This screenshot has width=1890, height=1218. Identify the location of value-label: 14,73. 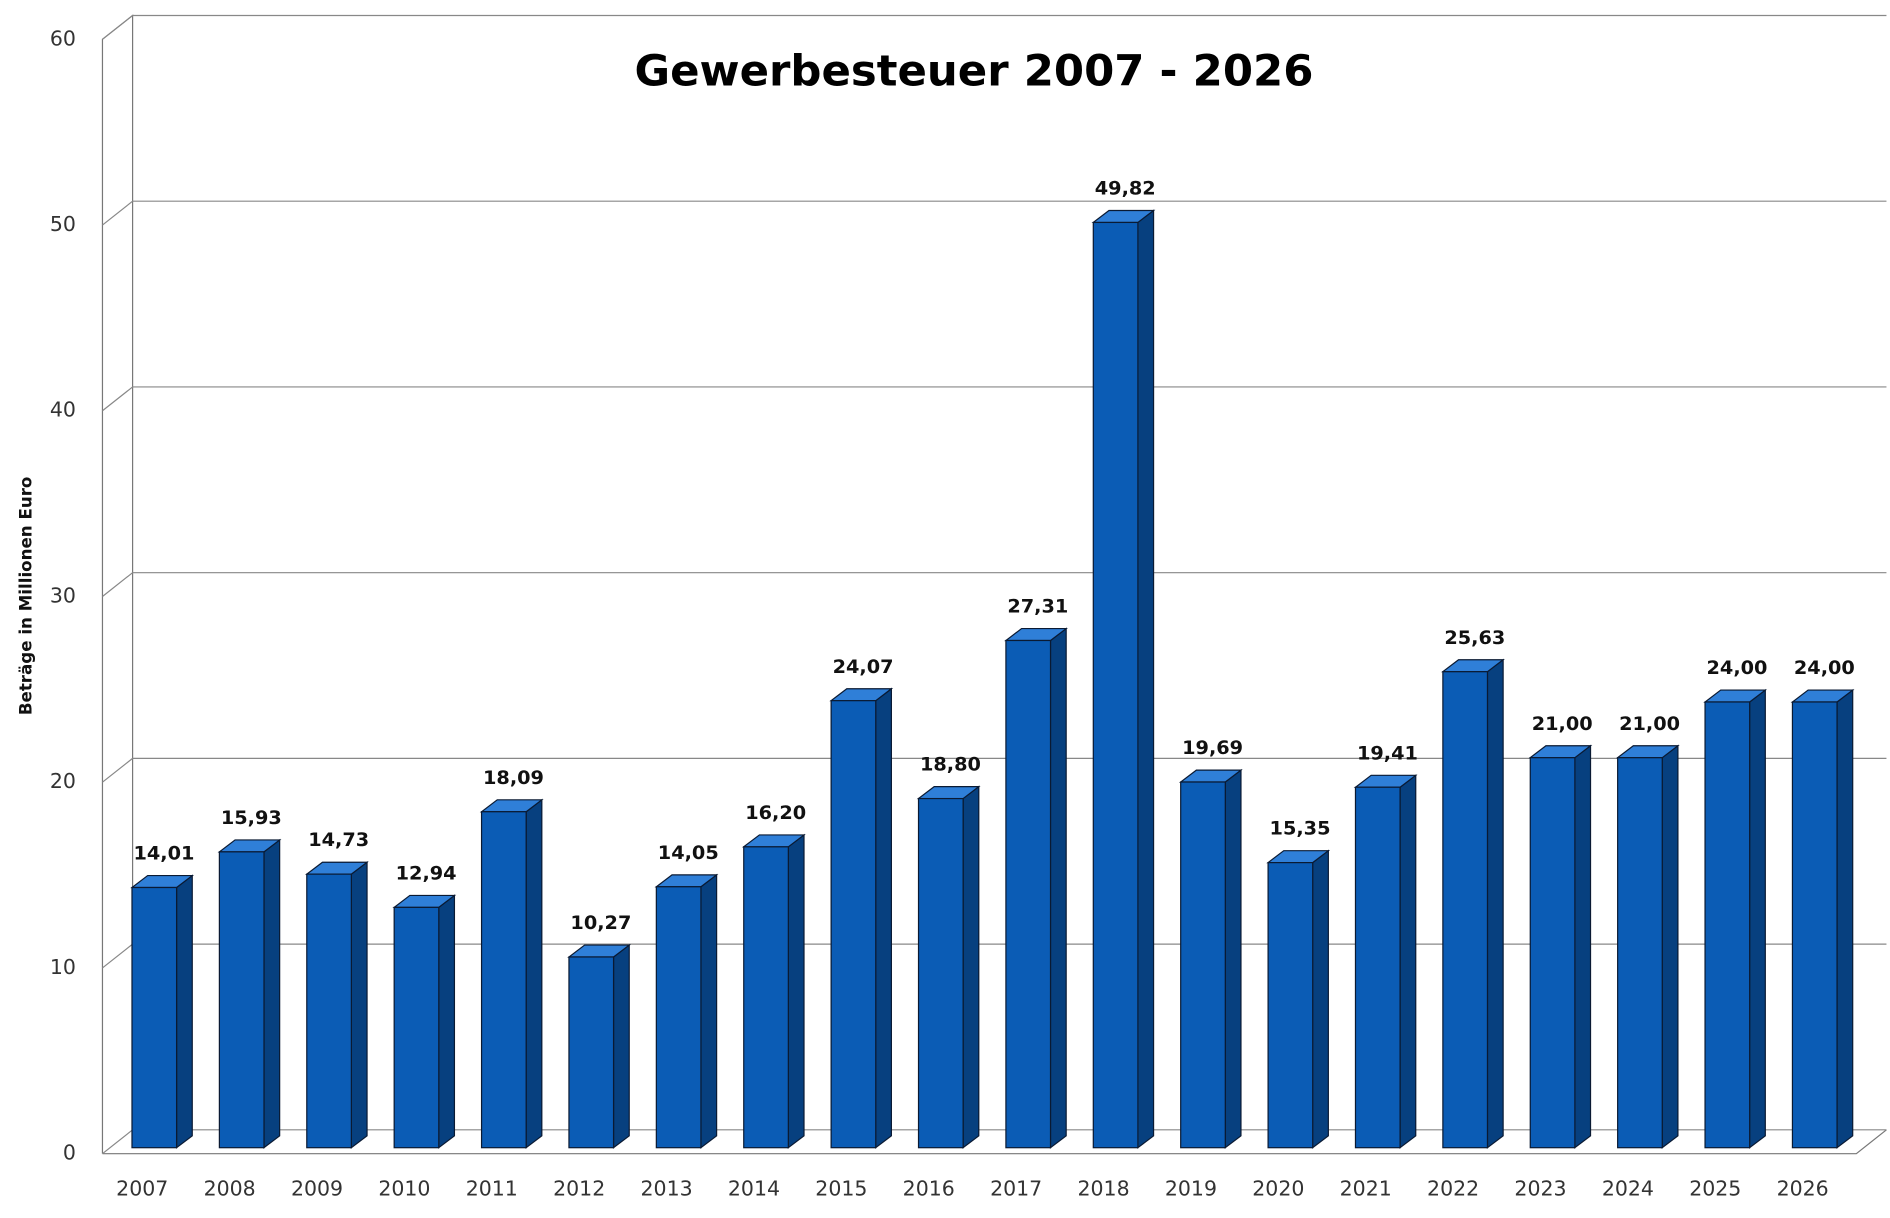
(338, 839).